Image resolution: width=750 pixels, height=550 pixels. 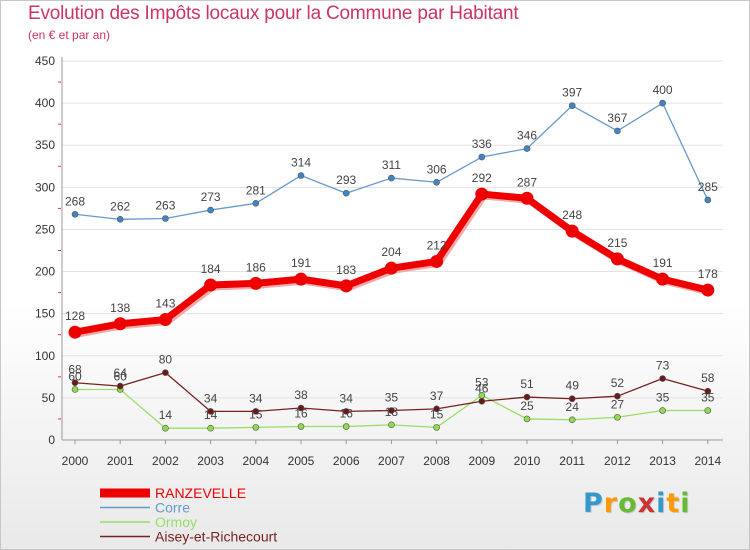 I want to click on legend-label-ormoy: Ormoy, so click(x=176, y=522).